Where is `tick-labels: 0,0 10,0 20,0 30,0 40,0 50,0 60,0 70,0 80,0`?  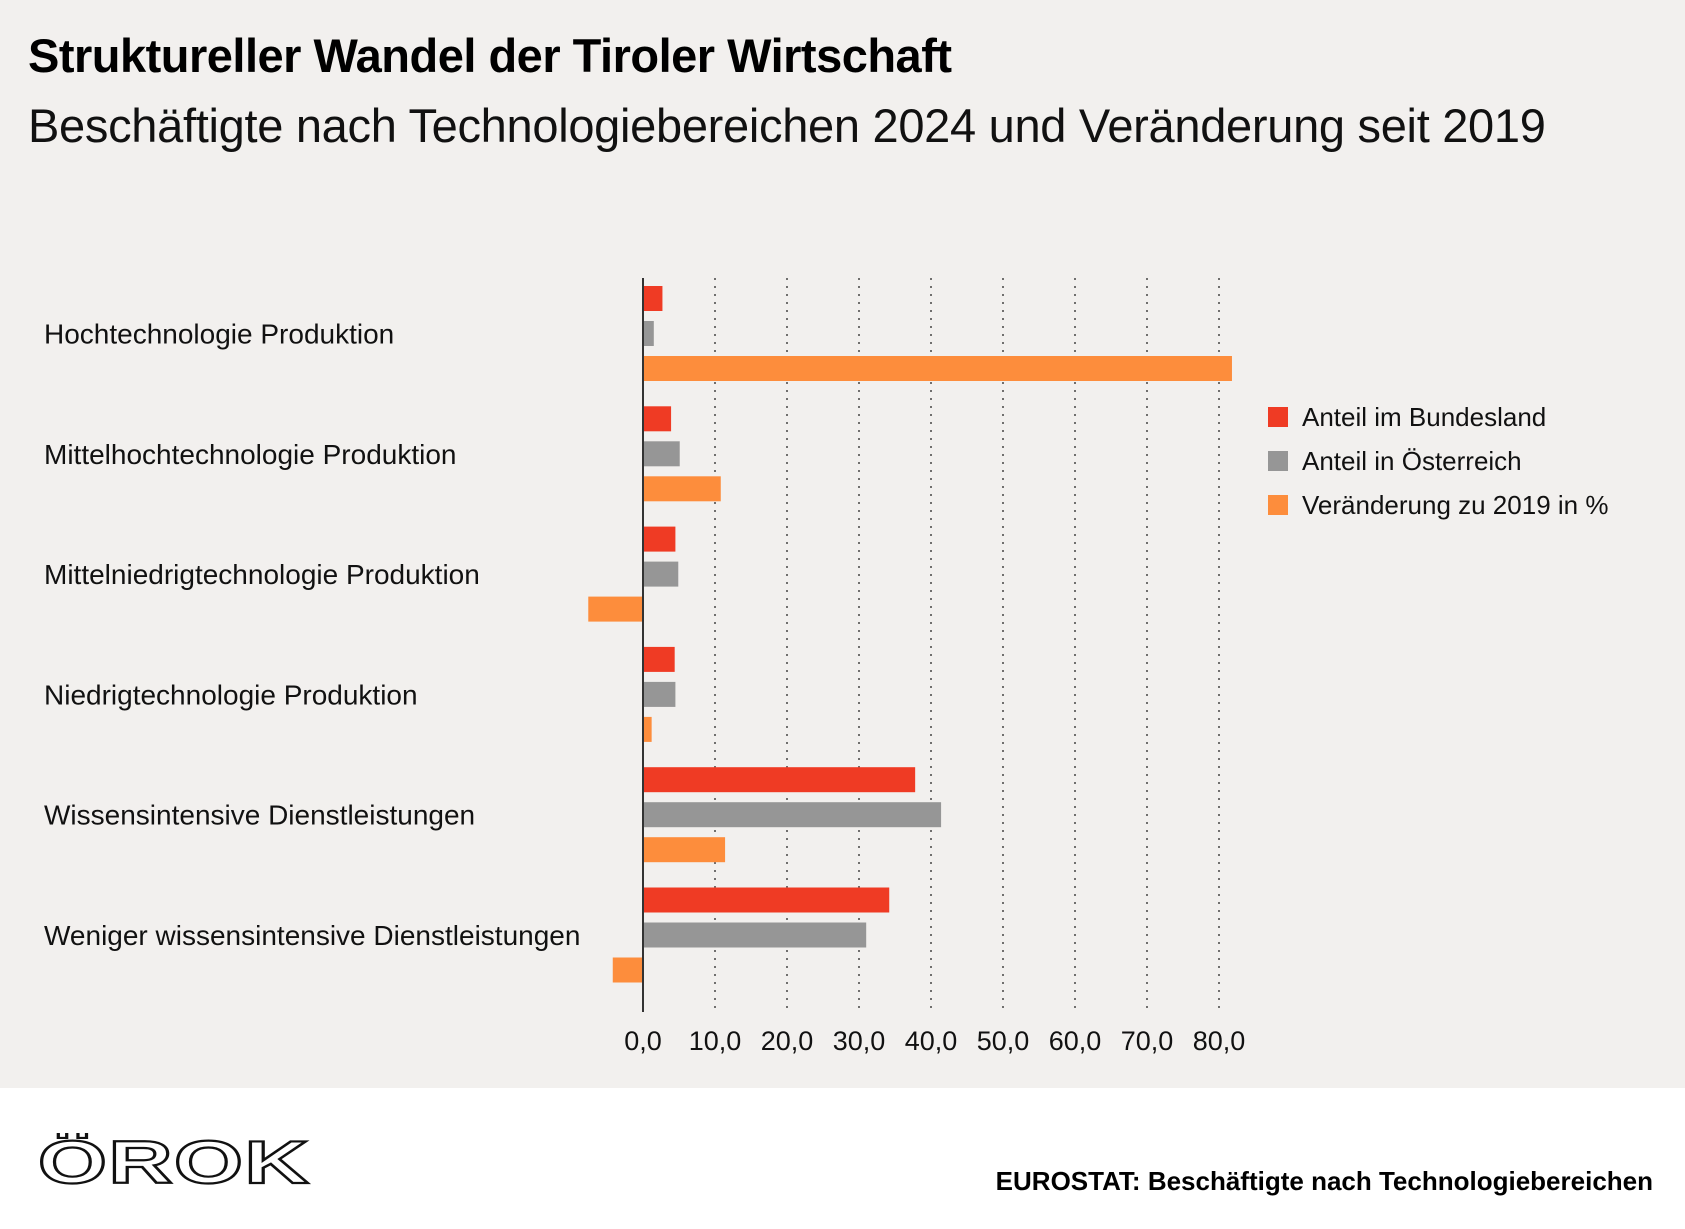
tick-labels: 0,0 10,0 20,0 30,0 40,0 50,0 60,0 70,0 80,0 is located at coordinates (934, 1041).